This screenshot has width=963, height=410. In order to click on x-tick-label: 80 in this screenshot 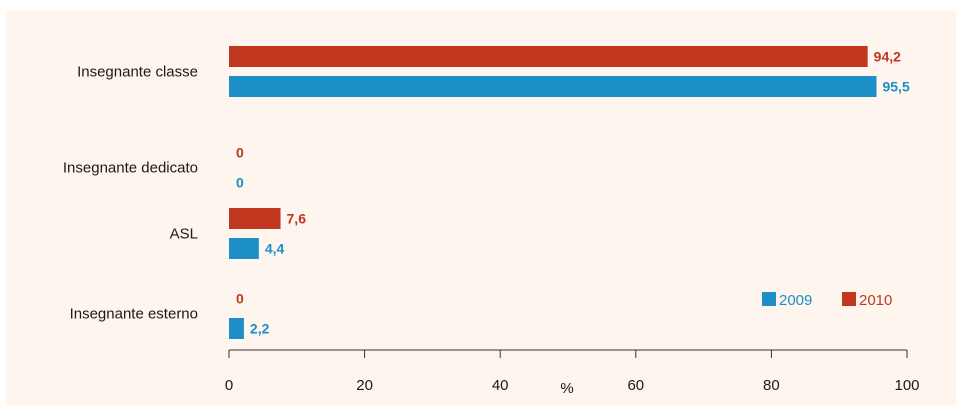, I will do `click(771, 385)`.